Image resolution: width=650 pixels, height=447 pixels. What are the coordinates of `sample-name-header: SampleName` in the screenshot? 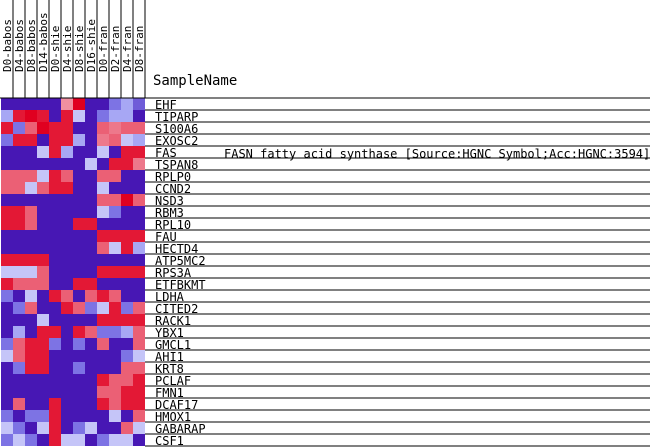 It's located at (195, 81).